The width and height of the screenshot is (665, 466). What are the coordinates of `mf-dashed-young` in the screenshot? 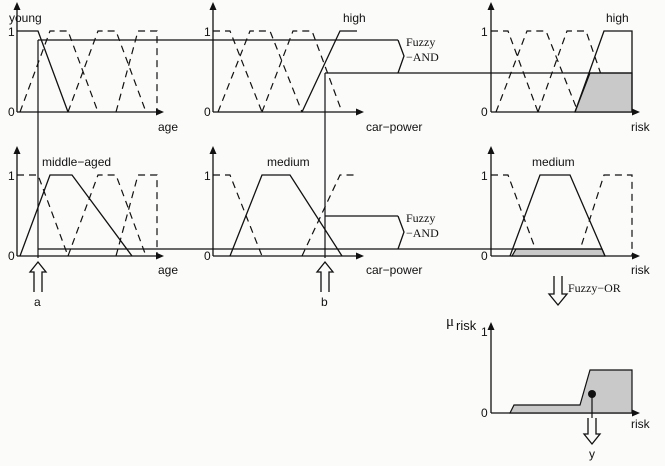 It's located at (43, 215).